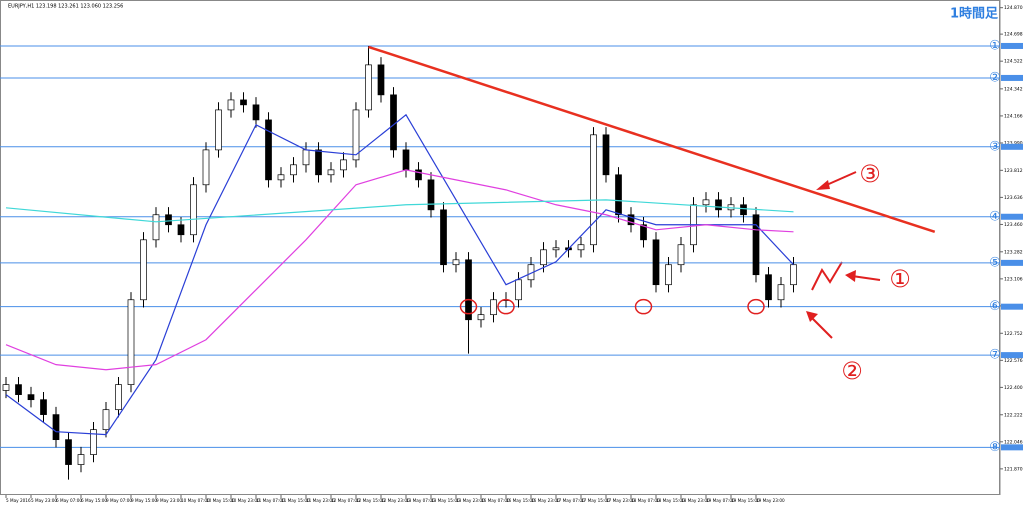  What do you see at coordinates (695, 500) in the screenshot?
I see `x-tick-label: 18 May 23:00` at bounding box center [695, 500].